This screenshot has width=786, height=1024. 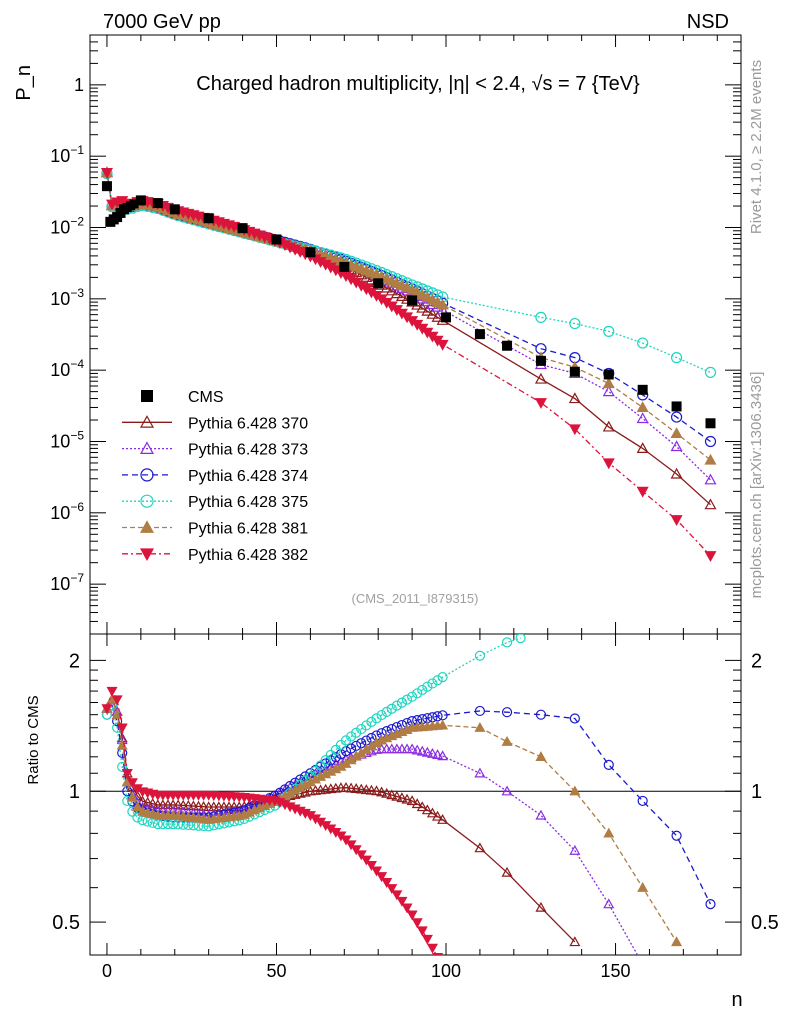 What do you see at coordinates (616, 971) in the screenshot?
I see `x-tick-label: 150` at bounding box center [616, 971].